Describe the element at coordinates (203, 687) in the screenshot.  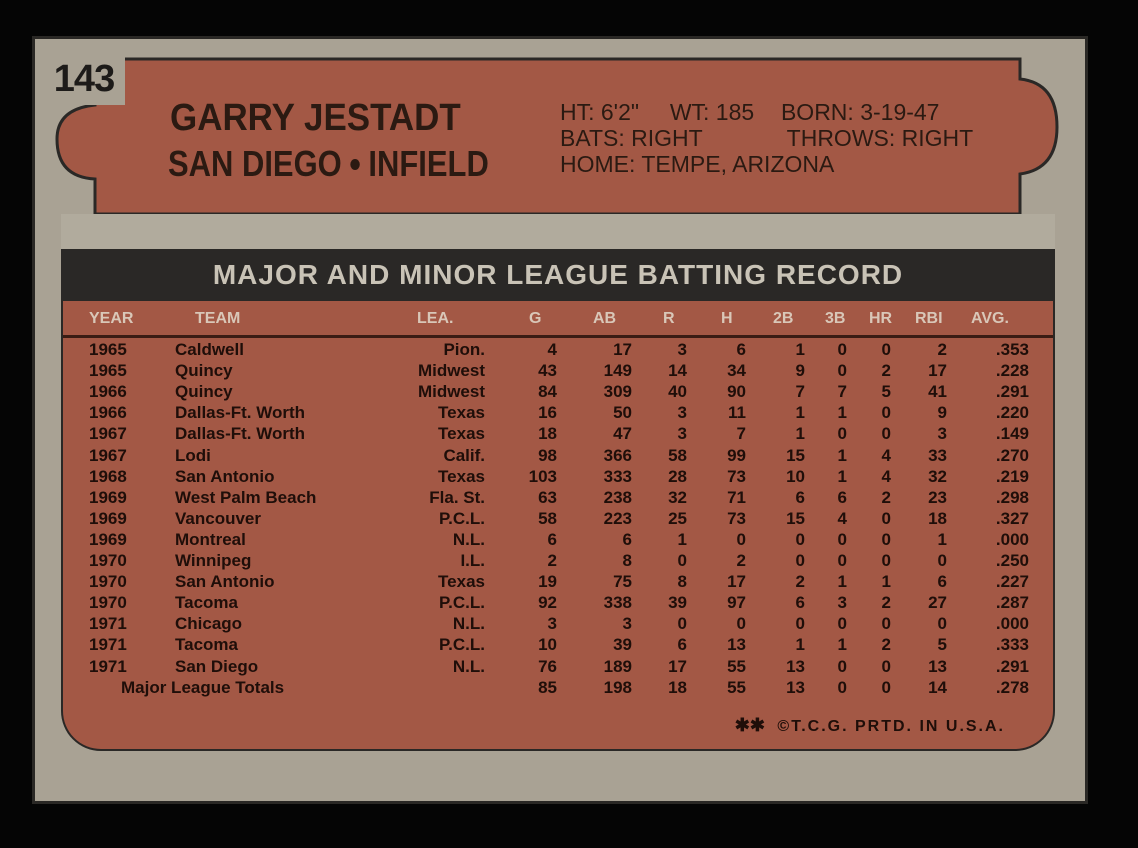
I see `totals-label: Major League Totals` at that location.